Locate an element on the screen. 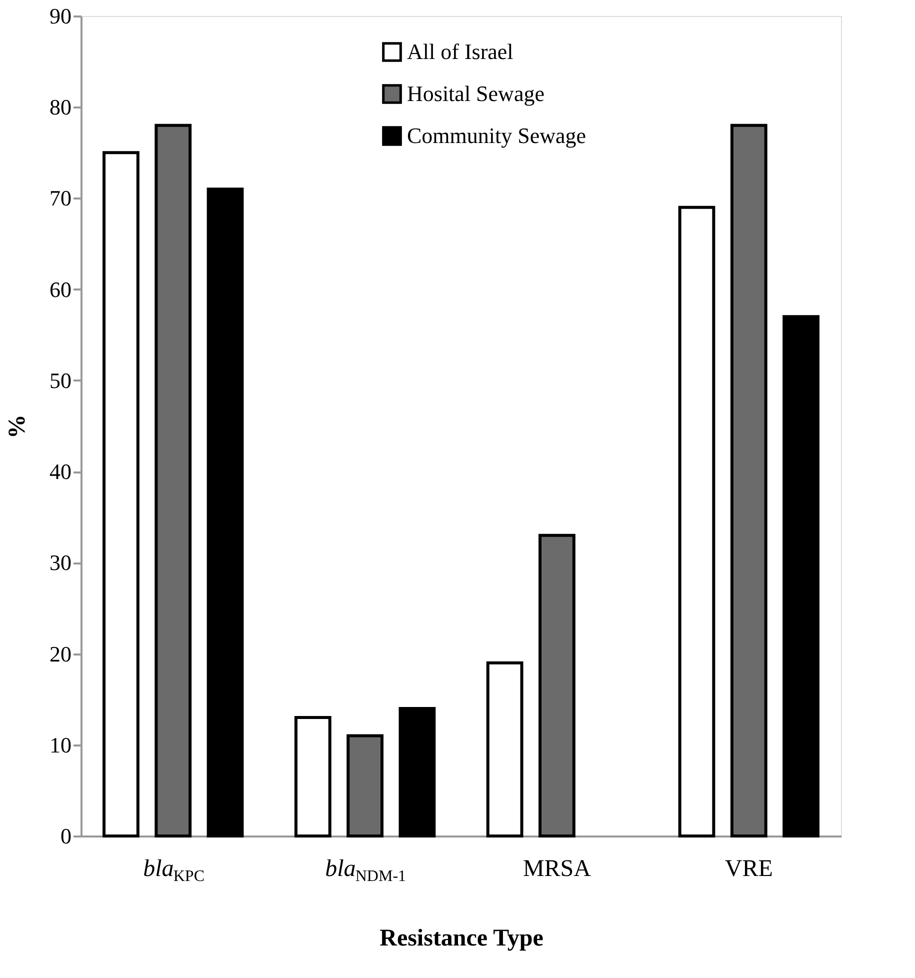 This screenshot has width=915, height=978. y-tick-label: 30 is located at coordinates (61, 563).